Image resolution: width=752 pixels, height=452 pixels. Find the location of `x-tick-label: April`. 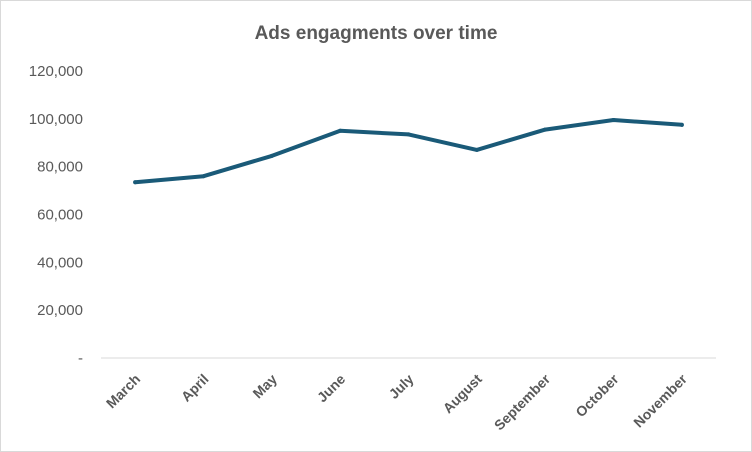

x-tick-label: April is located at coordinates (195, 388).